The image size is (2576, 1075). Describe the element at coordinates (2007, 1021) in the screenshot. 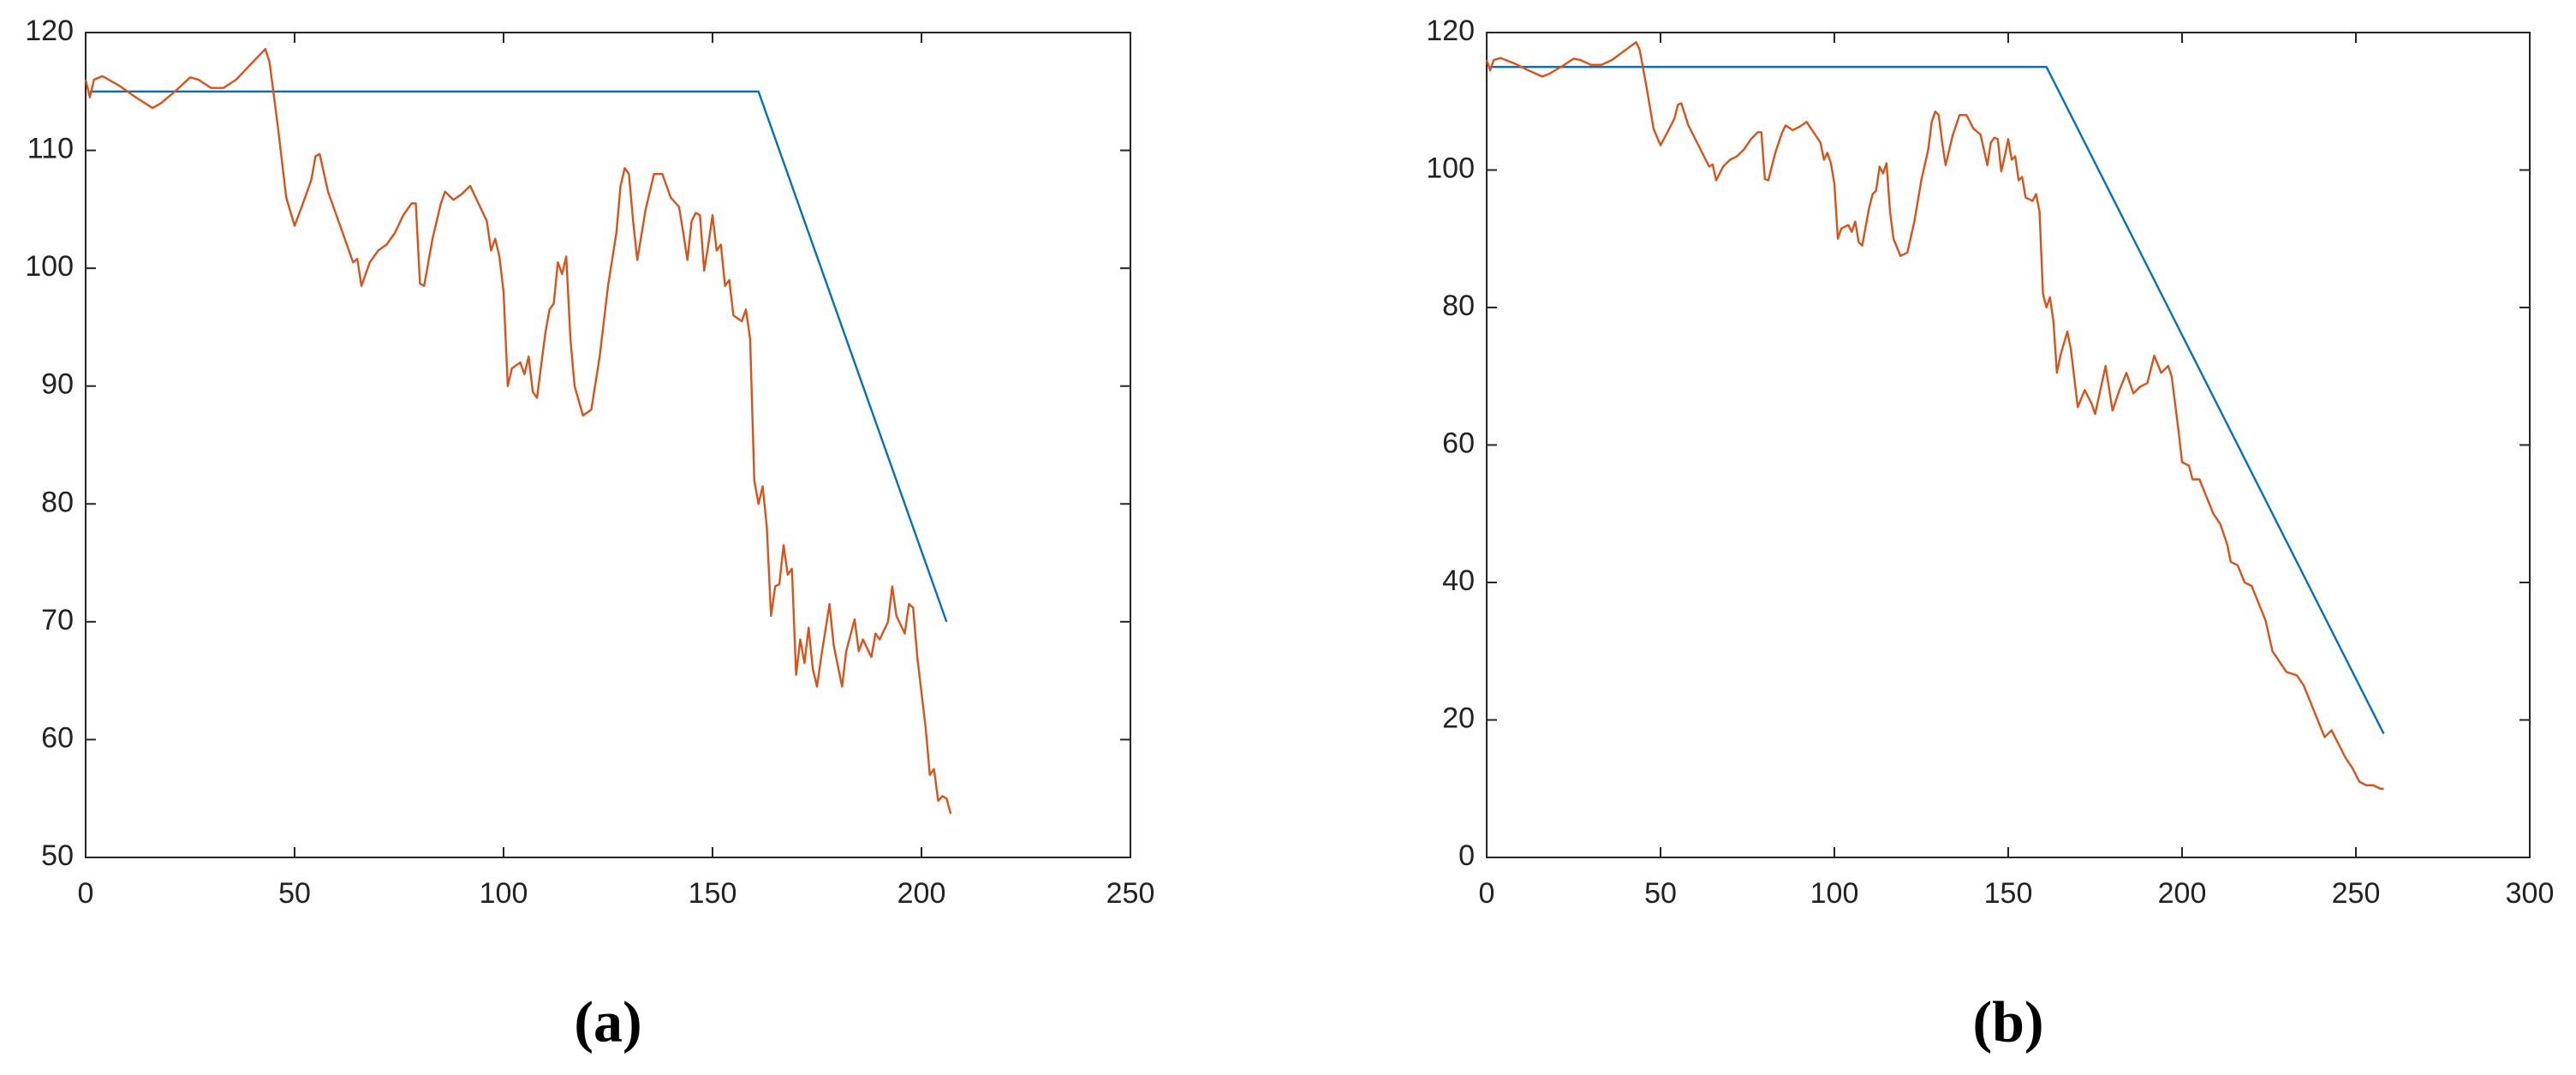

I see `panel-caption: (b)` at that location.